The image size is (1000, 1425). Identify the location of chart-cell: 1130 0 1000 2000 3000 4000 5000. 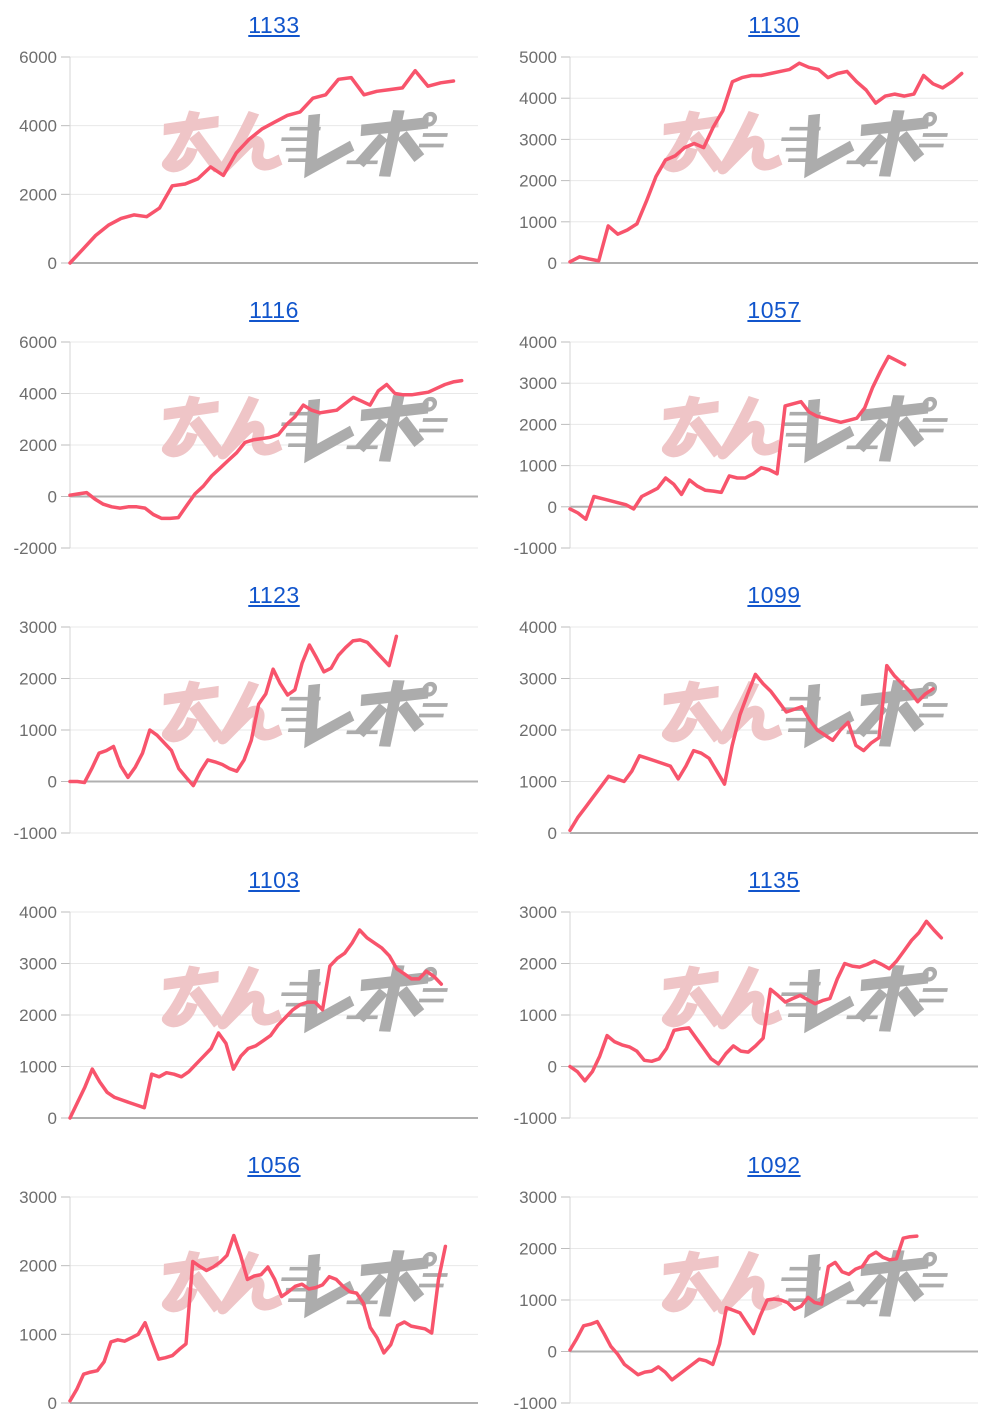
(750, 142).